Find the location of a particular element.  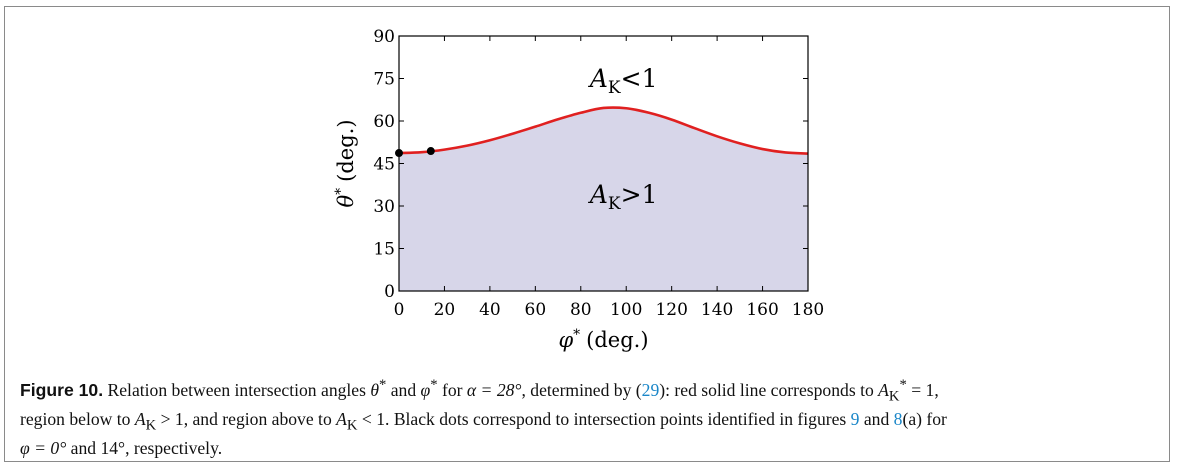

y-tick-label: 30 is located at coordinates (384, 207).